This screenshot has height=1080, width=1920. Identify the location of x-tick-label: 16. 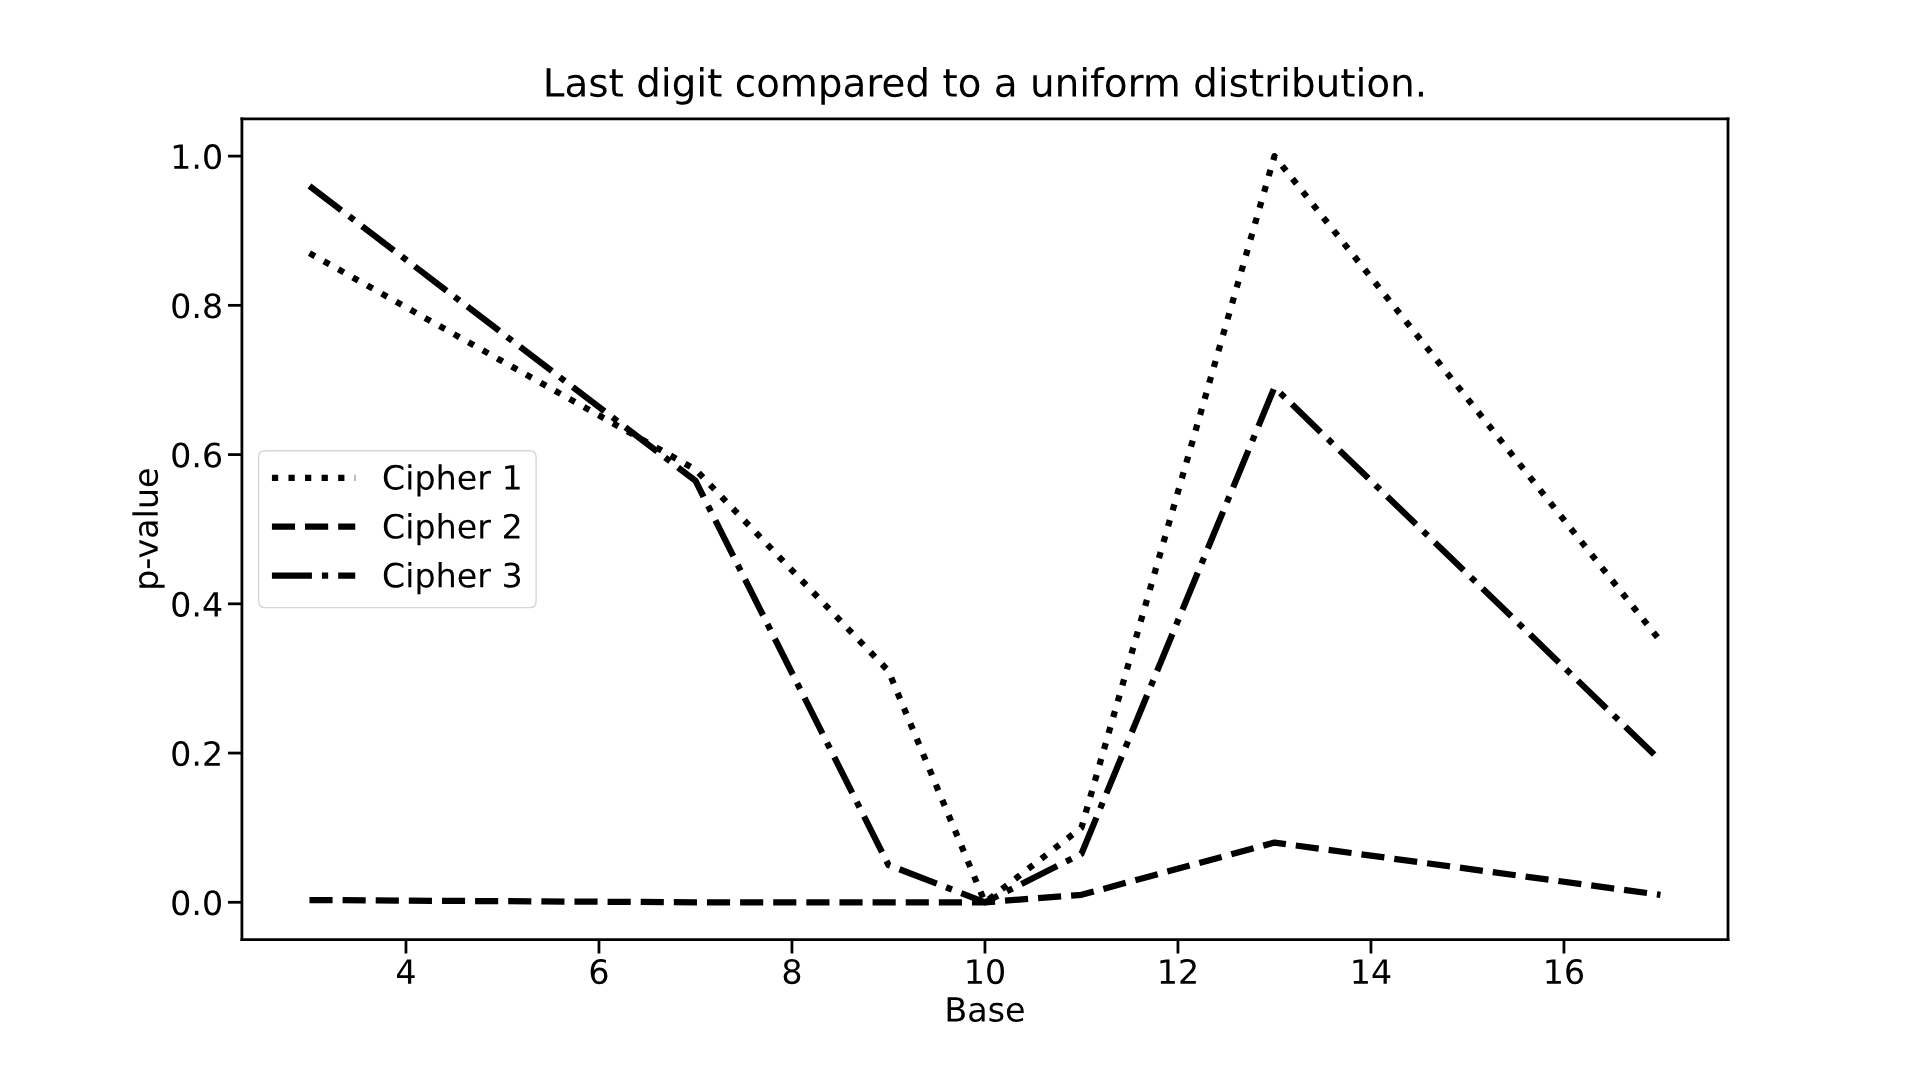
(1565, 971).